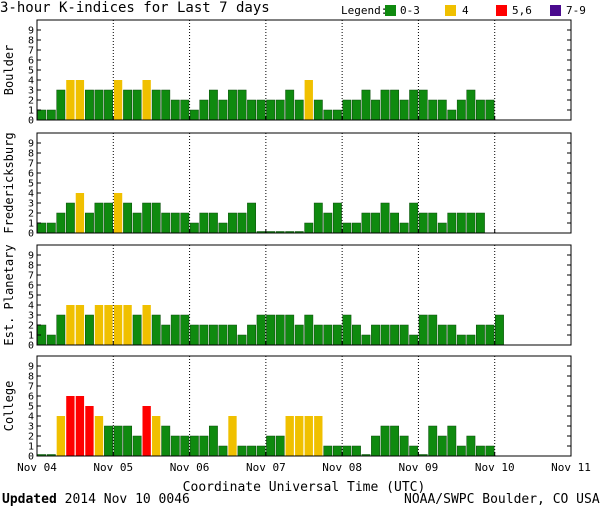 The height and width of the screenshot is (510, 600). Describe the element at coordinates (522, 10) in the screenshot. I see `legend-text-5-6: 5,6` at that location.